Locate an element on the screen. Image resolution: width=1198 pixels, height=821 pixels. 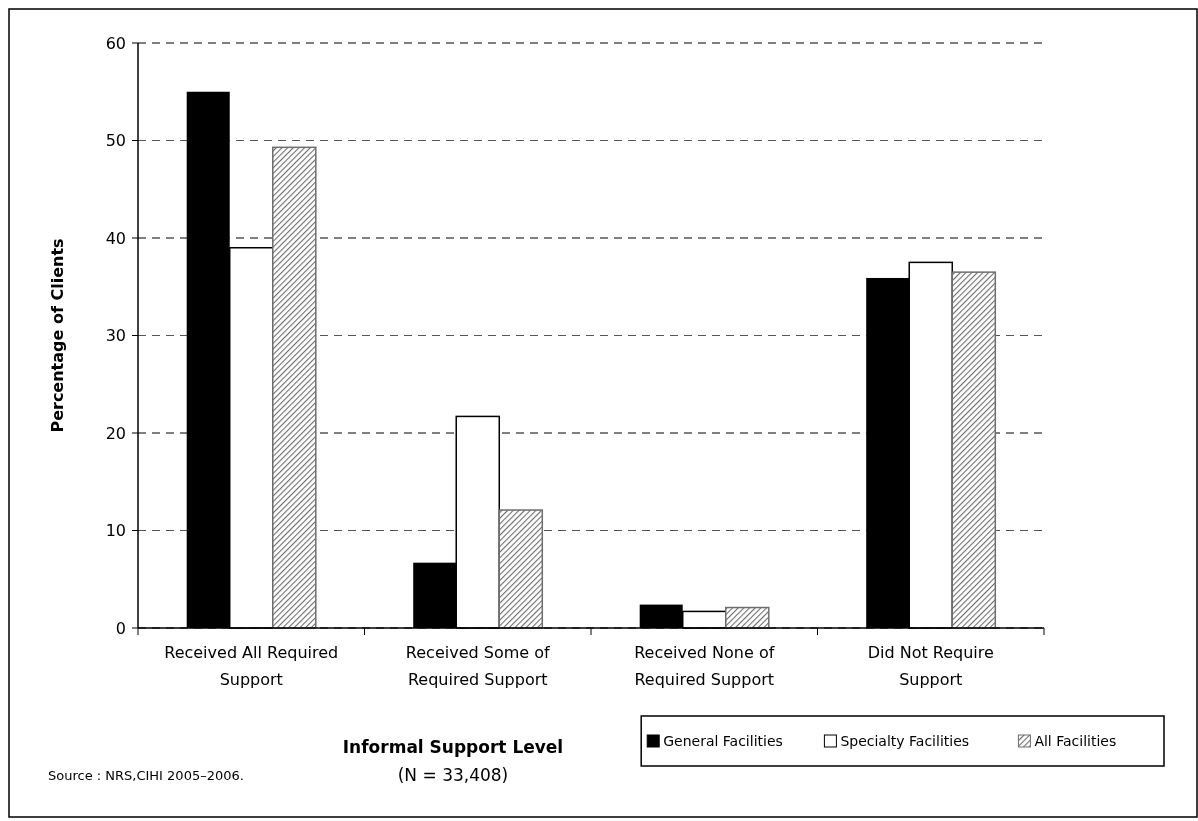
y-axis-title: Percentage of Clients is located at coordinates (57, 335).